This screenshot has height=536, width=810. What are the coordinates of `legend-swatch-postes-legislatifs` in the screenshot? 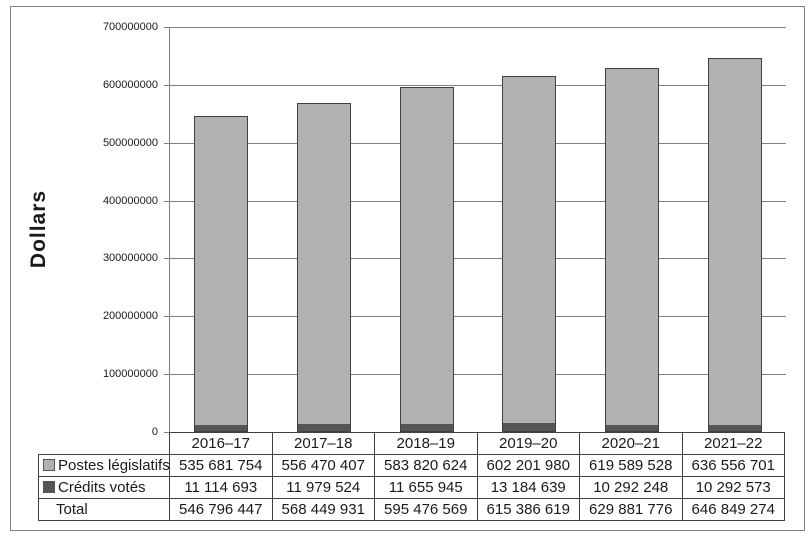 It's located at (49, 465).